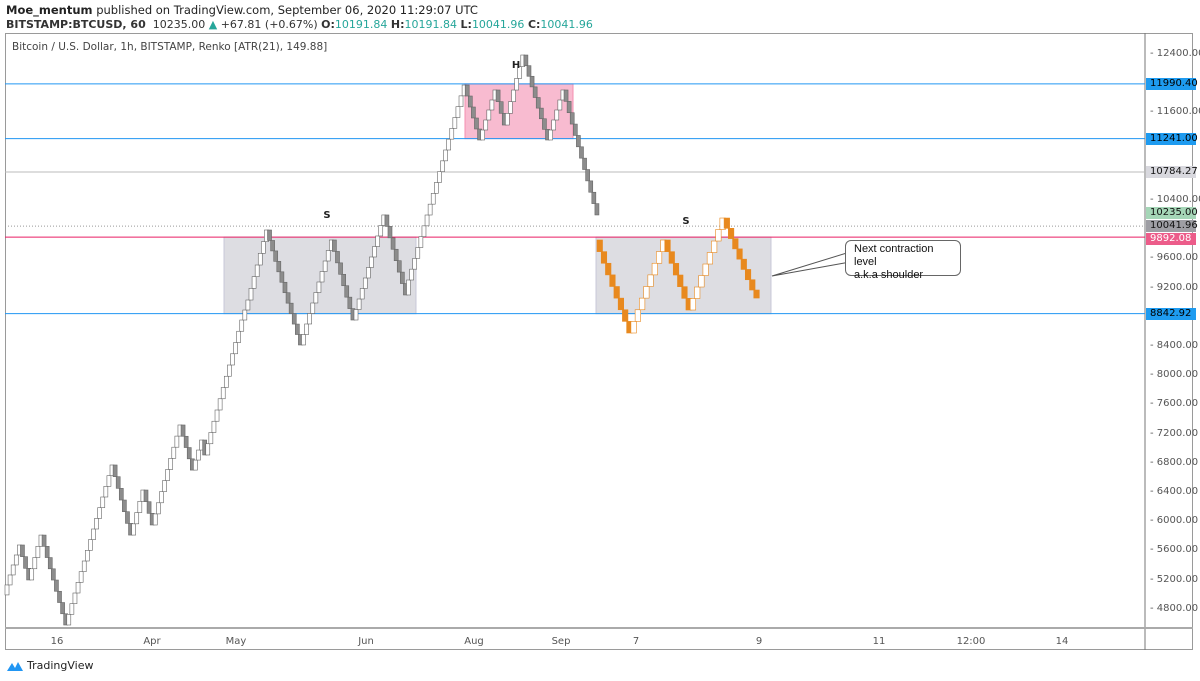  Describe the element at coordinates (57, 641) in the screenshot. I see `time-tick: 16` at that location.